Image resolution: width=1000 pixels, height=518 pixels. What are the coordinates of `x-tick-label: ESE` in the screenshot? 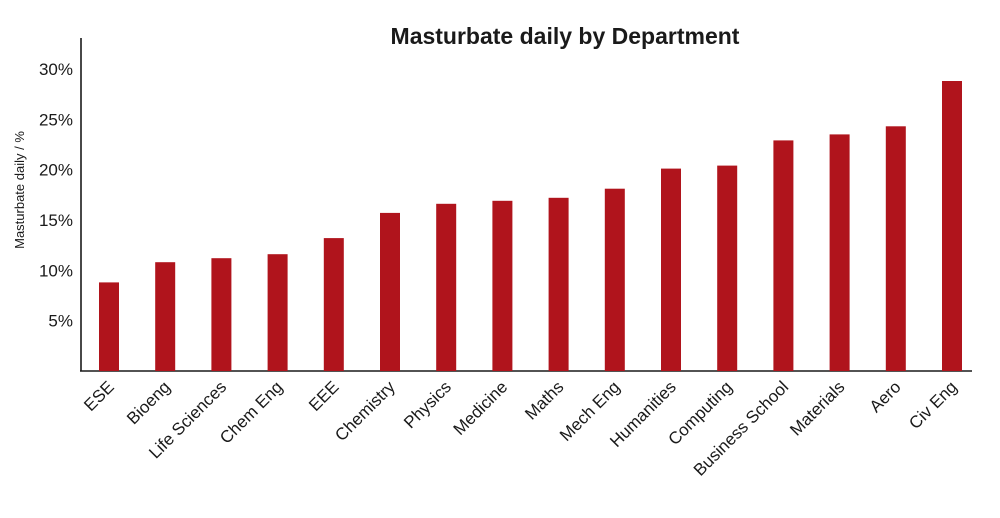 It's located at (98, 395).